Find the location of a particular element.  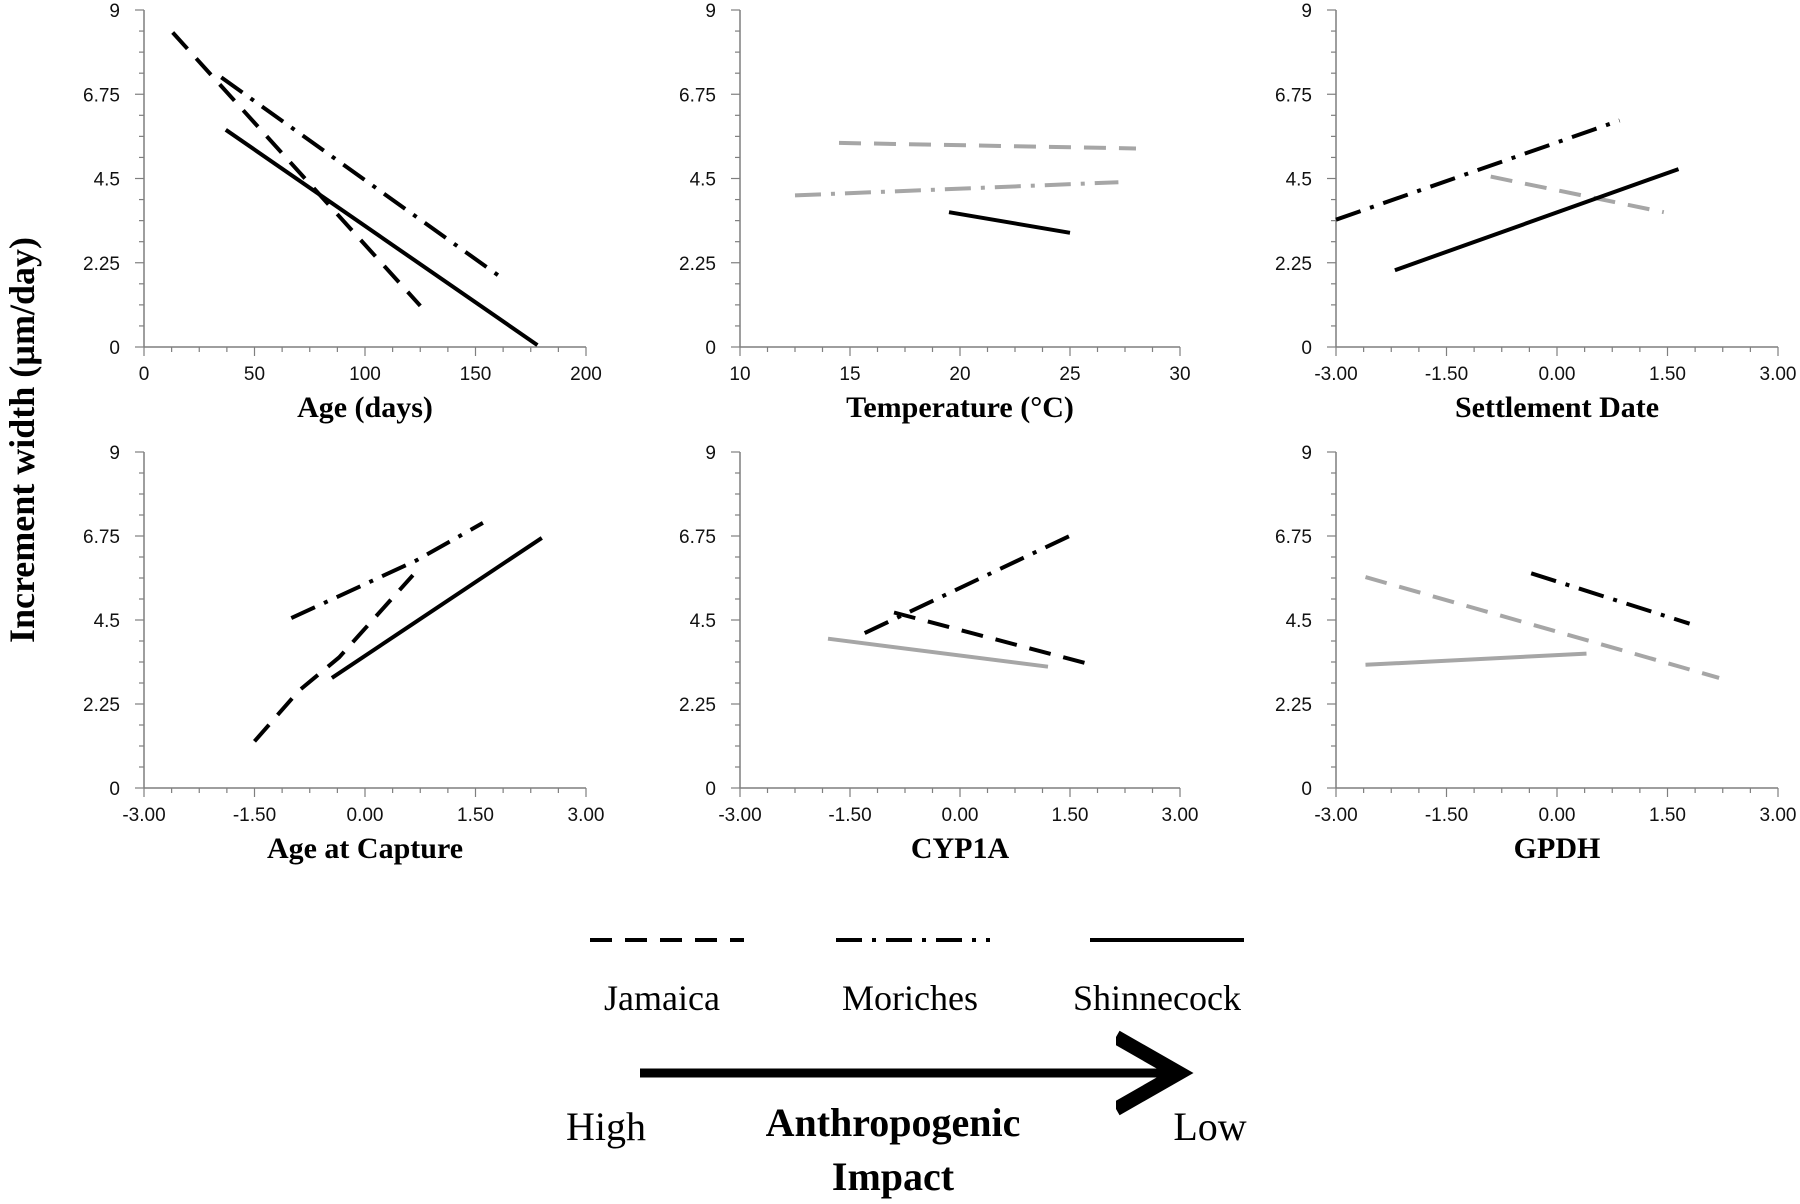

x-tick-label: 20 is located at coordinates (959, 374).